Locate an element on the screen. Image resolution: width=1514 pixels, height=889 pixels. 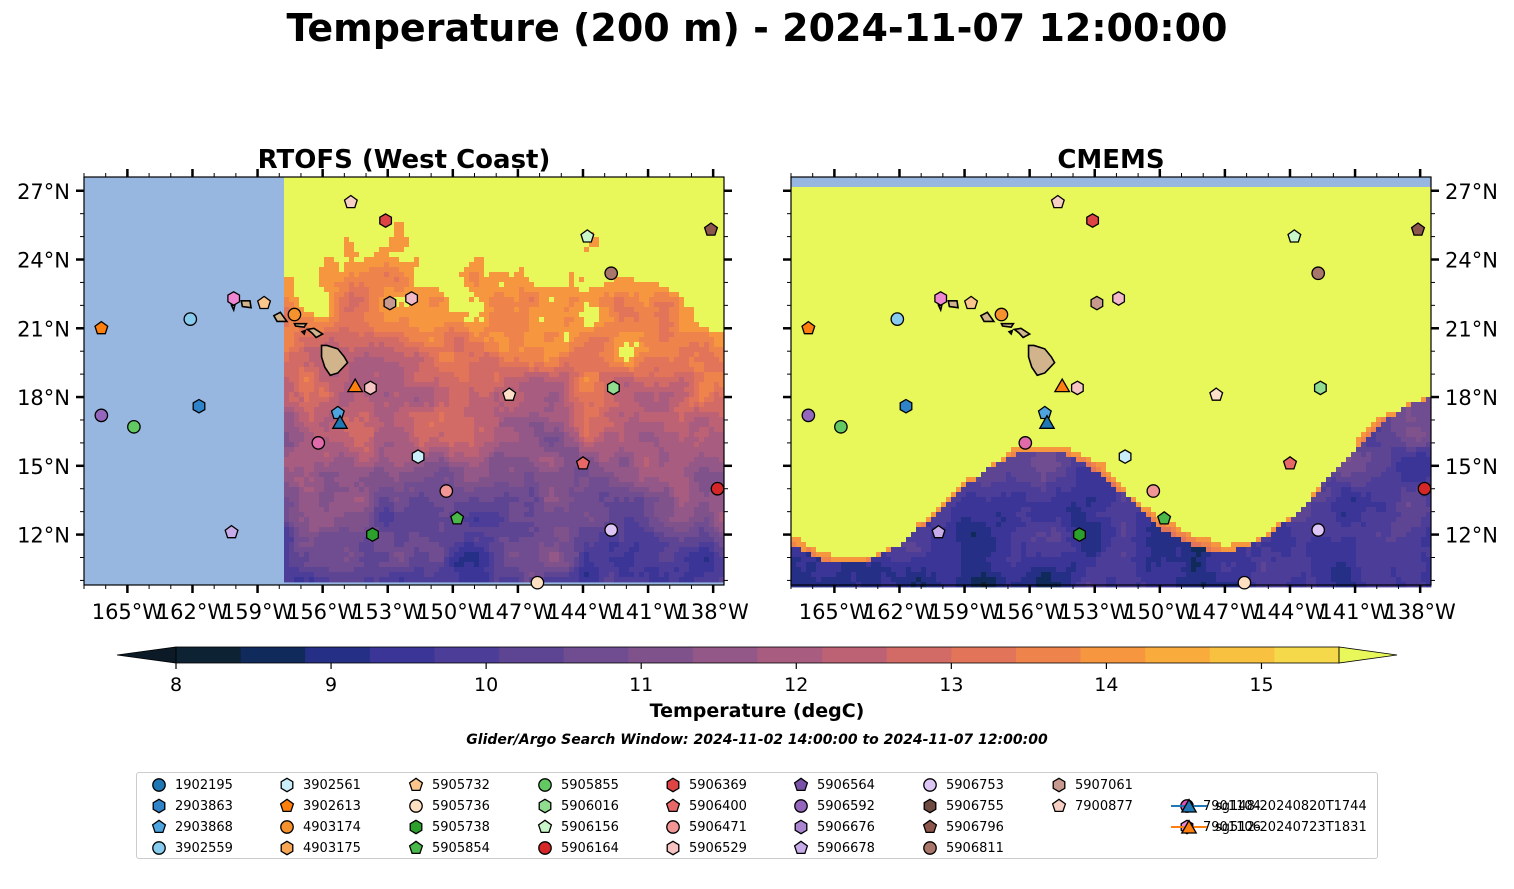
legend-item: sg148-20240820T1744 is located at coordinates (1269, 806).